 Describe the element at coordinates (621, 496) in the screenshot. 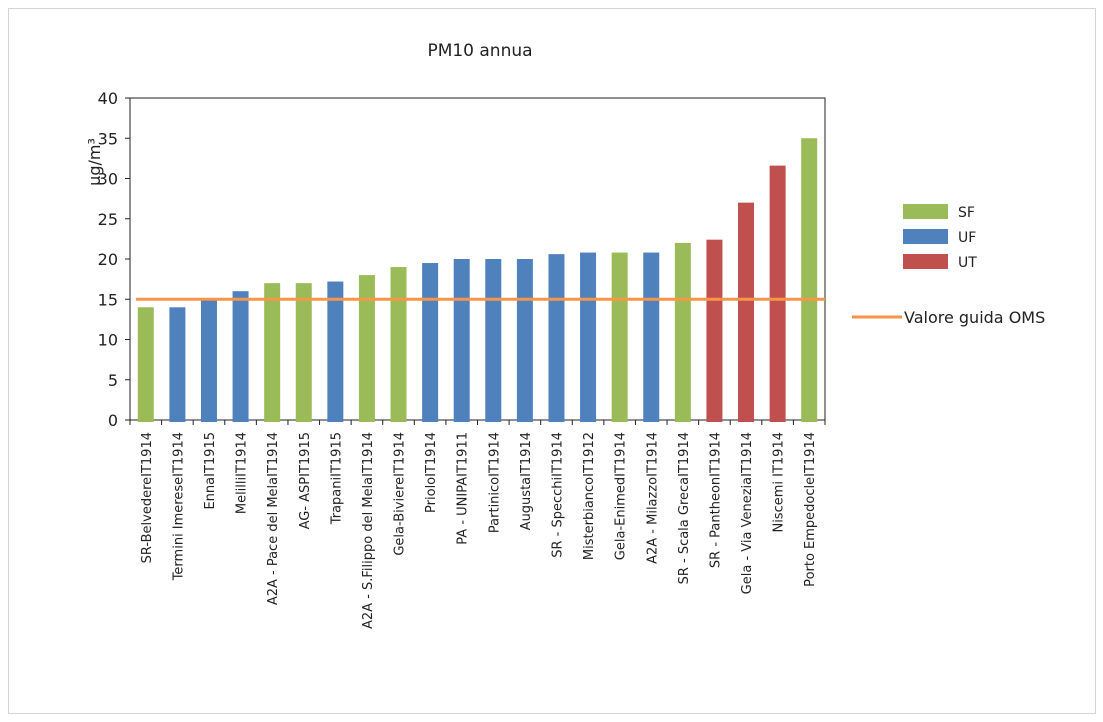

I see `x-tick-label: Gela-EnimedIT1914` at that location.